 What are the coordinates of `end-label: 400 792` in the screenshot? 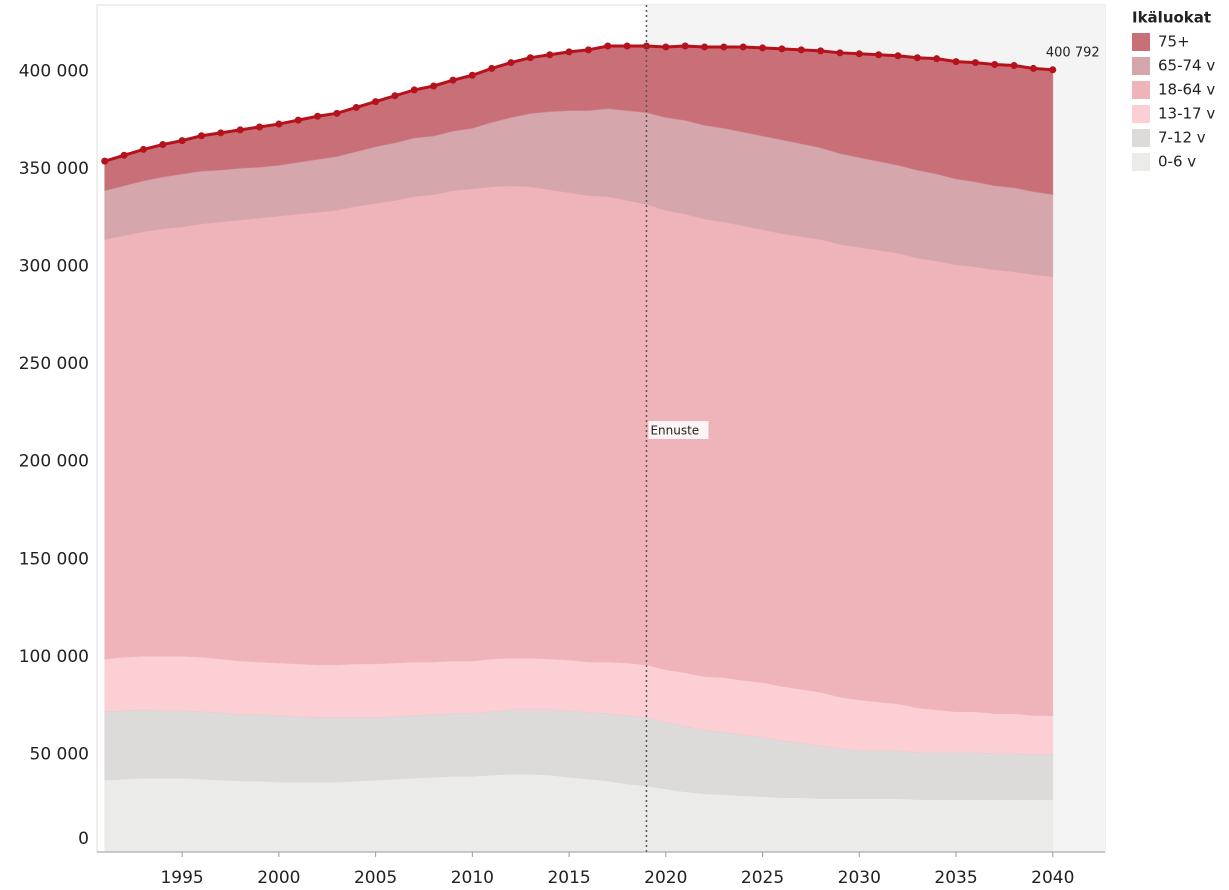 It's located at (1073, 52).